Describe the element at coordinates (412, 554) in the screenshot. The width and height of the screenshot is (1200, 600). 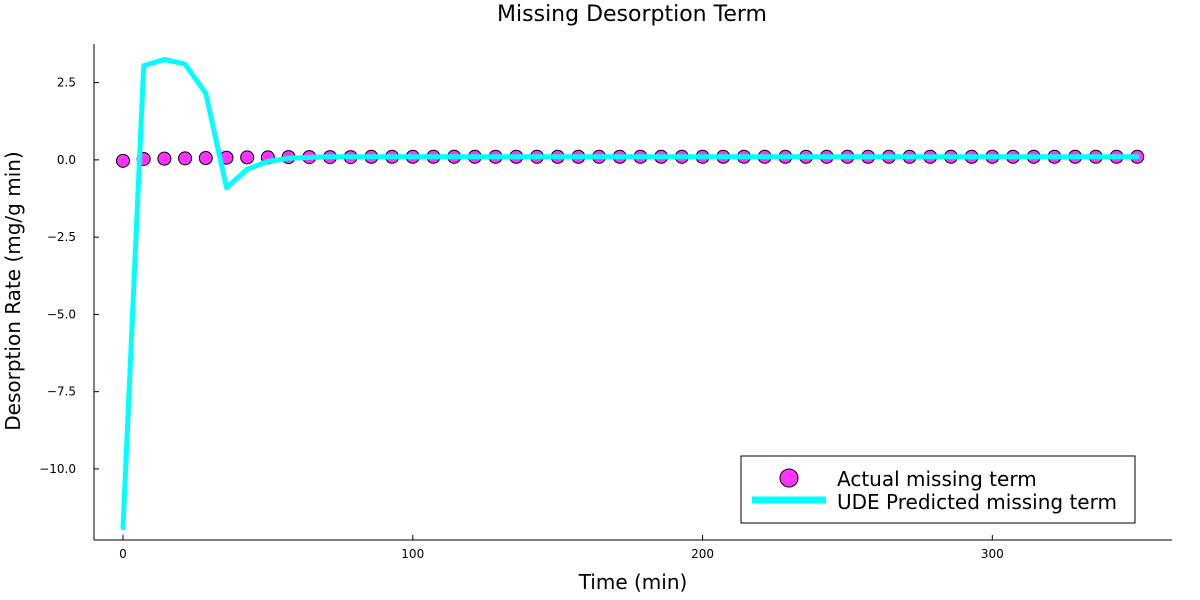
I see `x-tick-label: 100` at that location.